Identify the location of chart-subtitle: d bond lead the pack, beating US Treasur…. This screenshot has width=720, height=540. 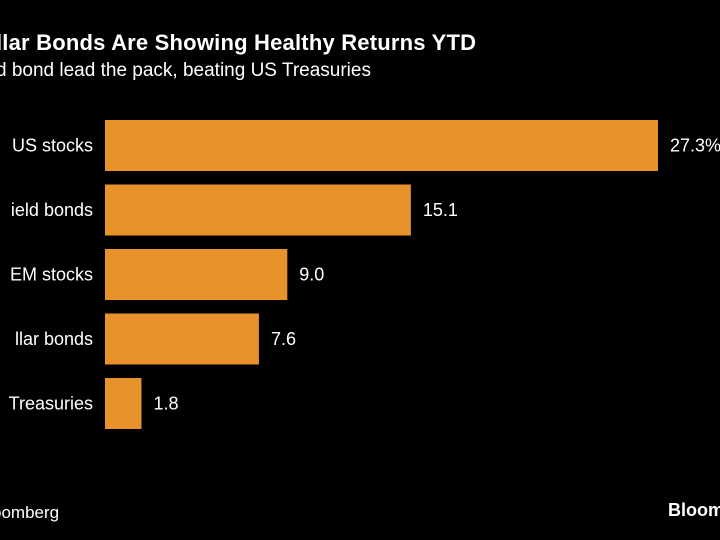
(185, 70).